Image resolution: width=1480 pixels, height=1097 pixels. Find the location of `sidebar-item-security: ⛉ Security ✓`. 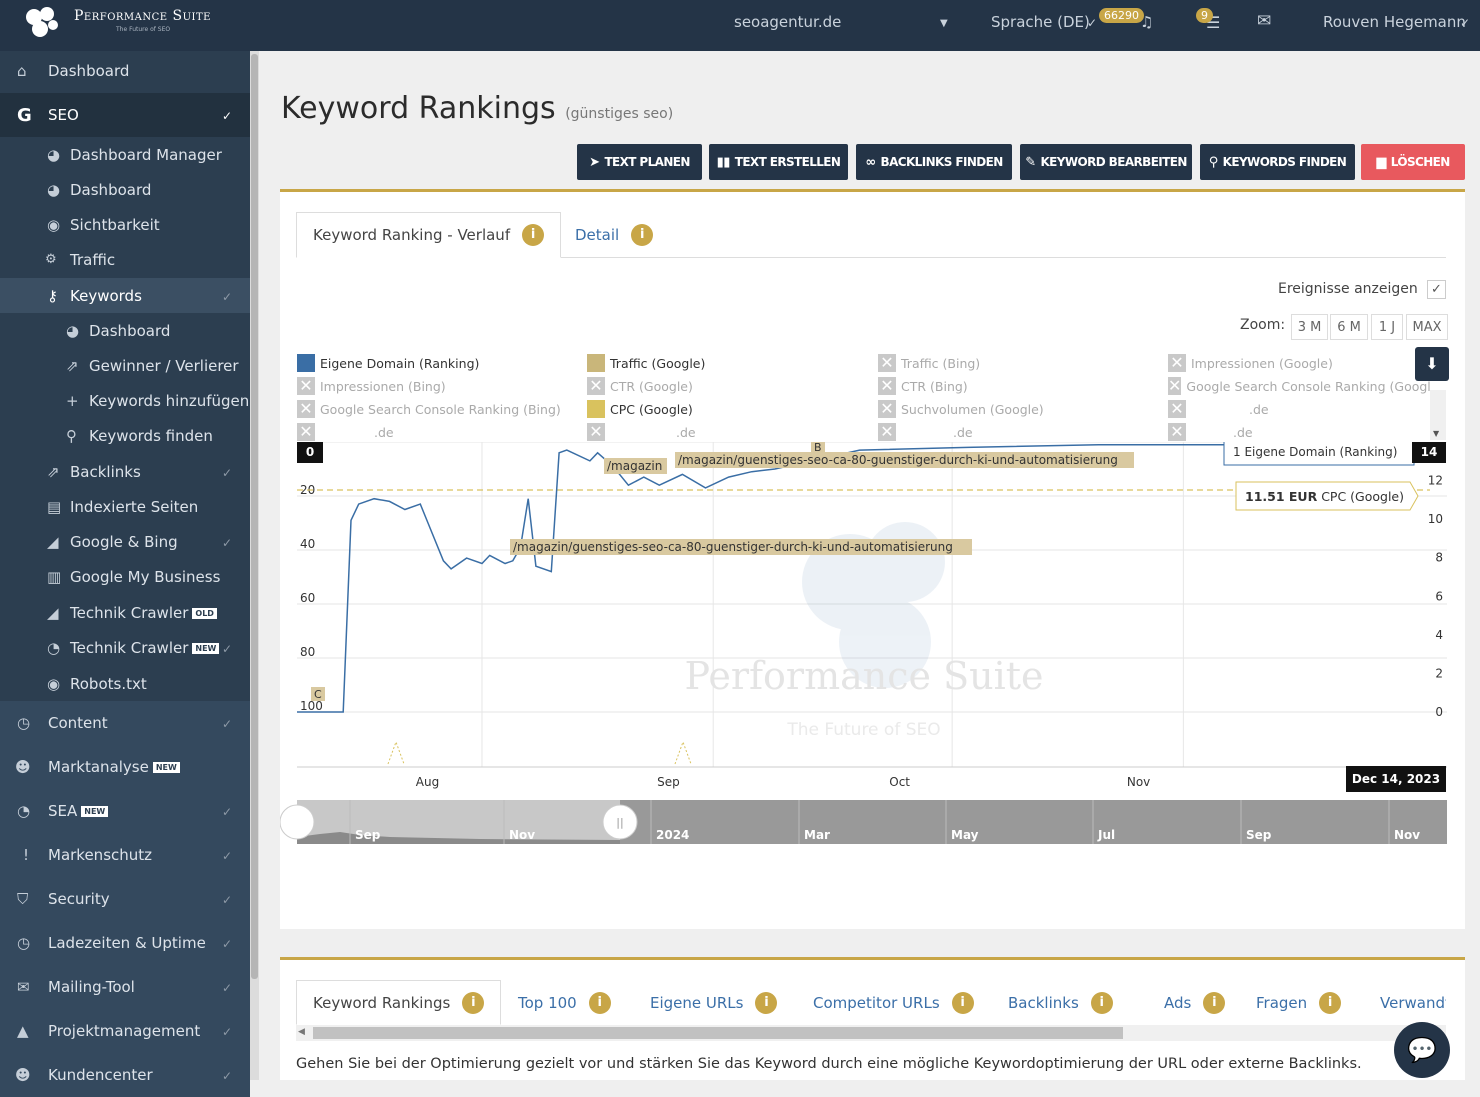

sidebar-item-security: ⛉ Security ✓ is located at coordinates (125, 899).